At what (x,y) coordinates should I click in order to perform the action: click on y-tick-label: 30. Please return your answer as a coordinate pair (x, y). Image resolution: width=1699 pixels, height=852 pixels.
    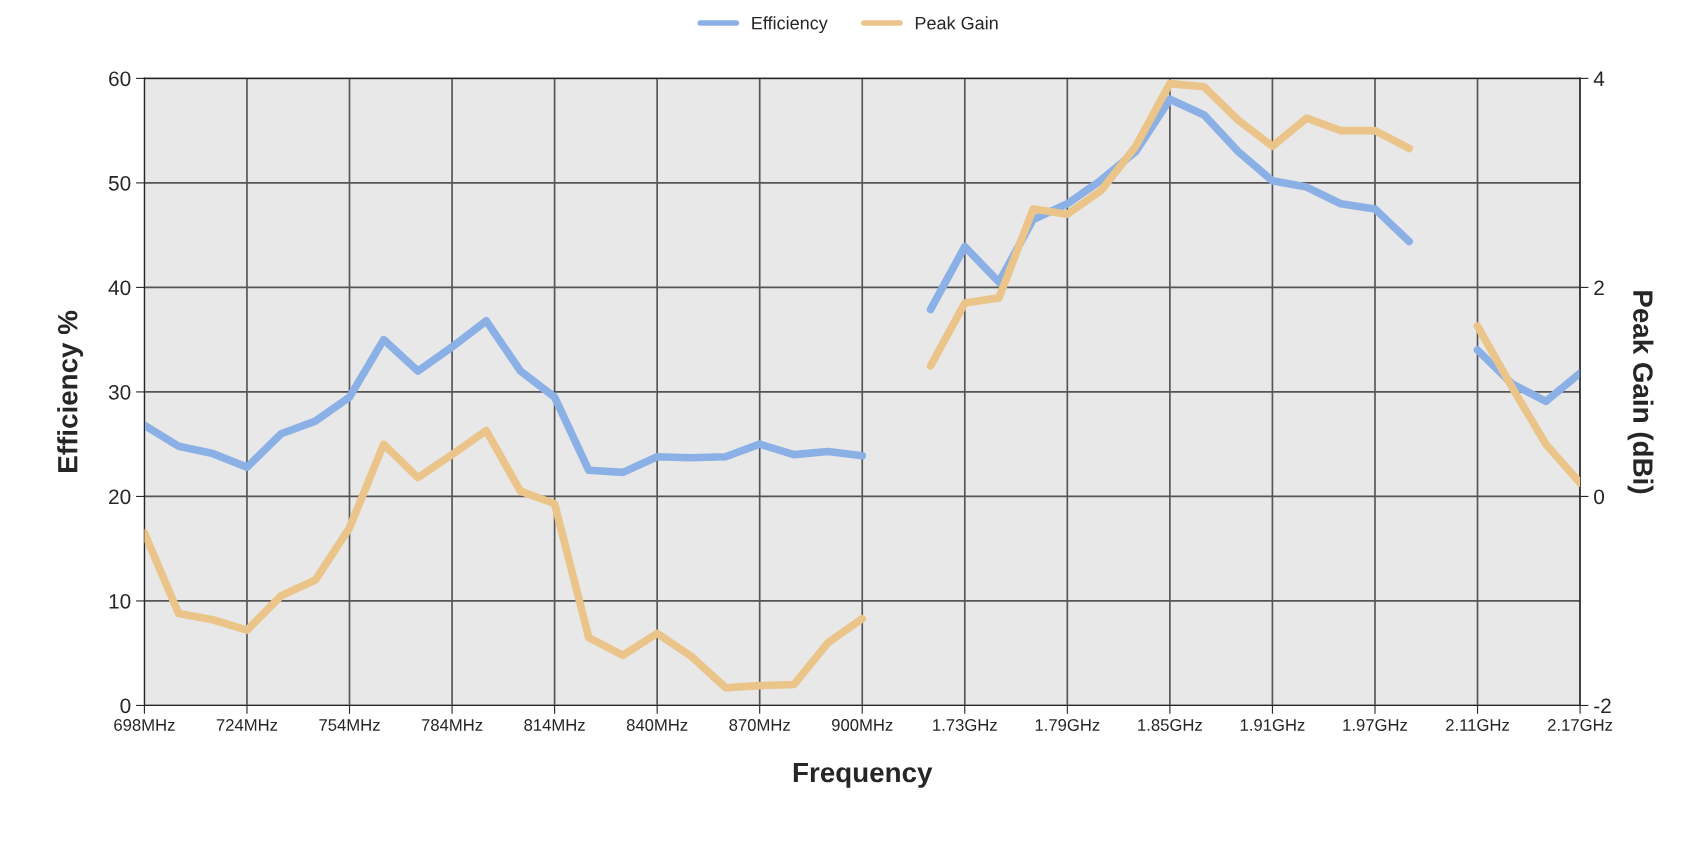
    Looking at the image, I should click on (119, 392).